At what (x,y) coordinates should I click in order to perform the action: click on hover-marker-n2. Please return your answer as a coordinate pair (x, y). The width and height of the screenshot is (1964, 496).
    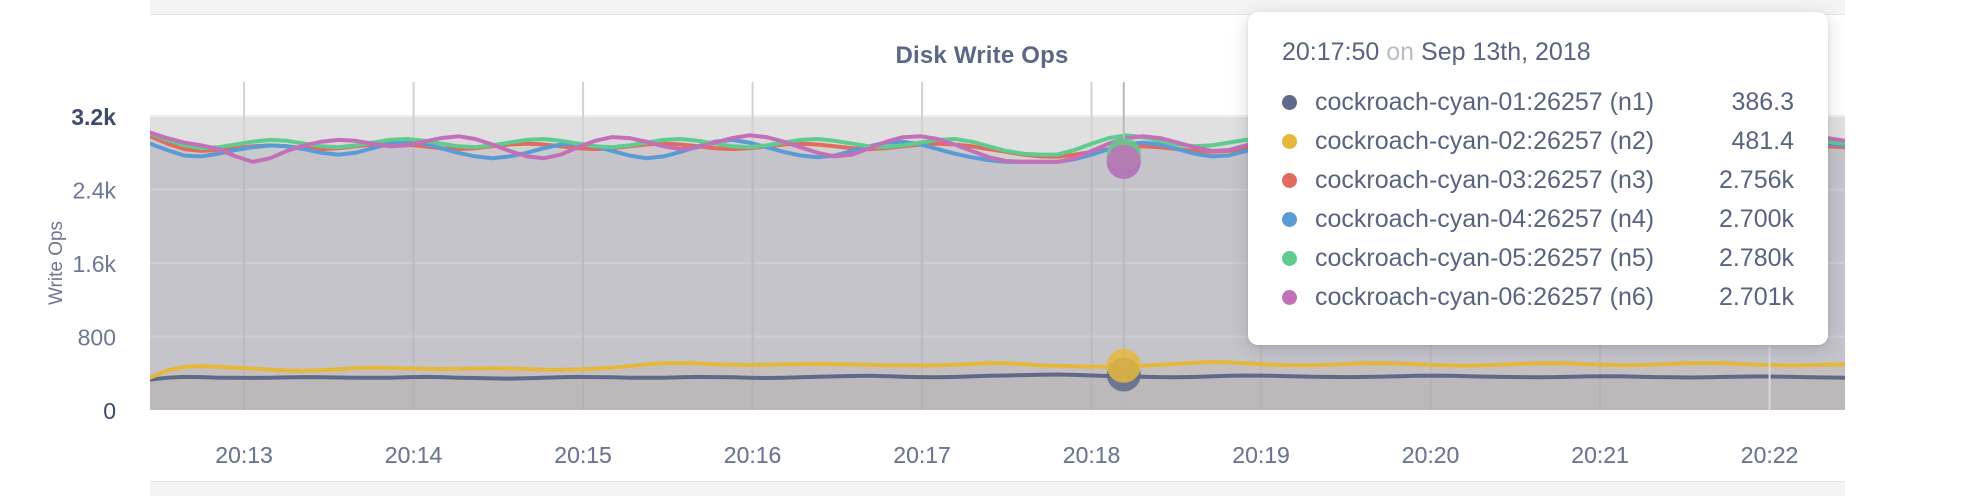
    Looking at the image, I should click on (1123, 365).